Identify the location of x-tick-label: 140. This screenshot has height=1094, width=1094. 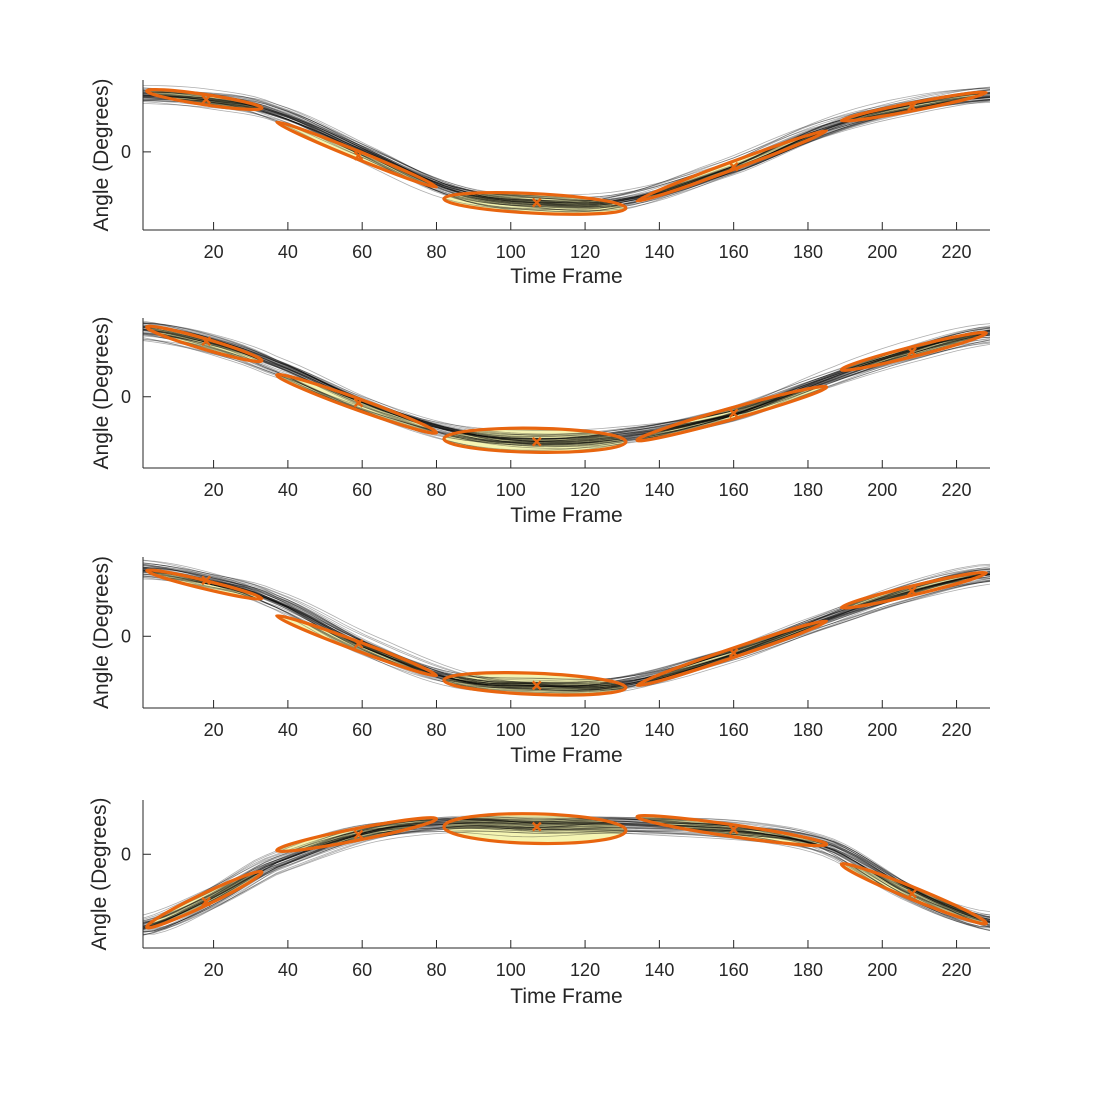
(659, 730).